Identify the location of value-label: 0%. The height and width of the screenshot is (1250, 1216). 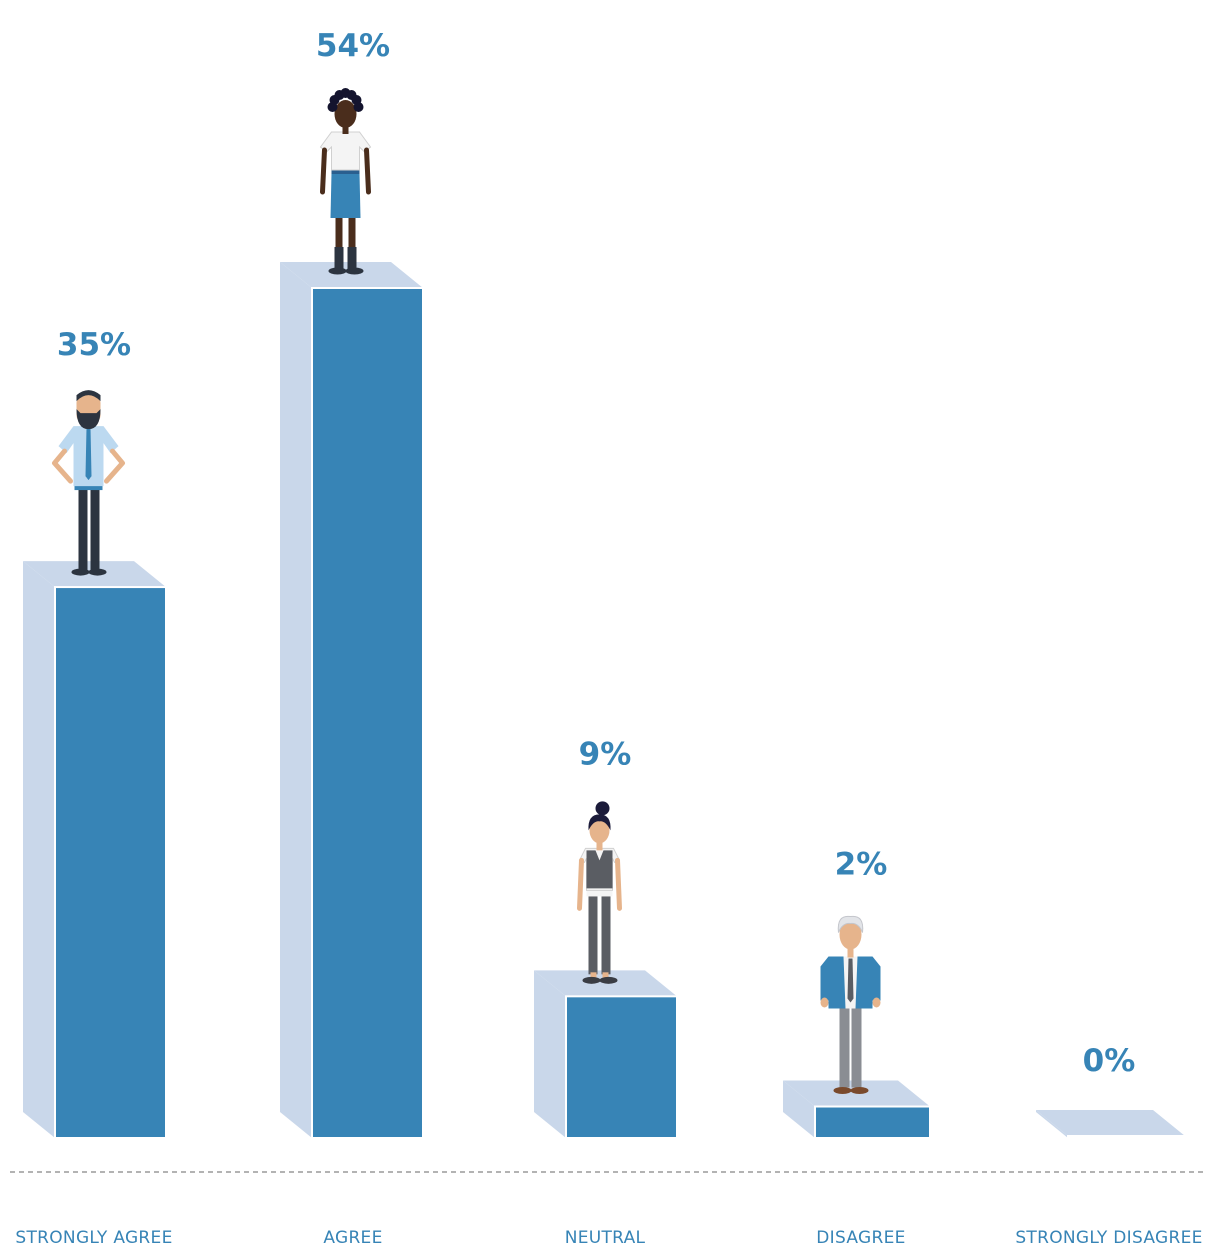
(1109, 1061).